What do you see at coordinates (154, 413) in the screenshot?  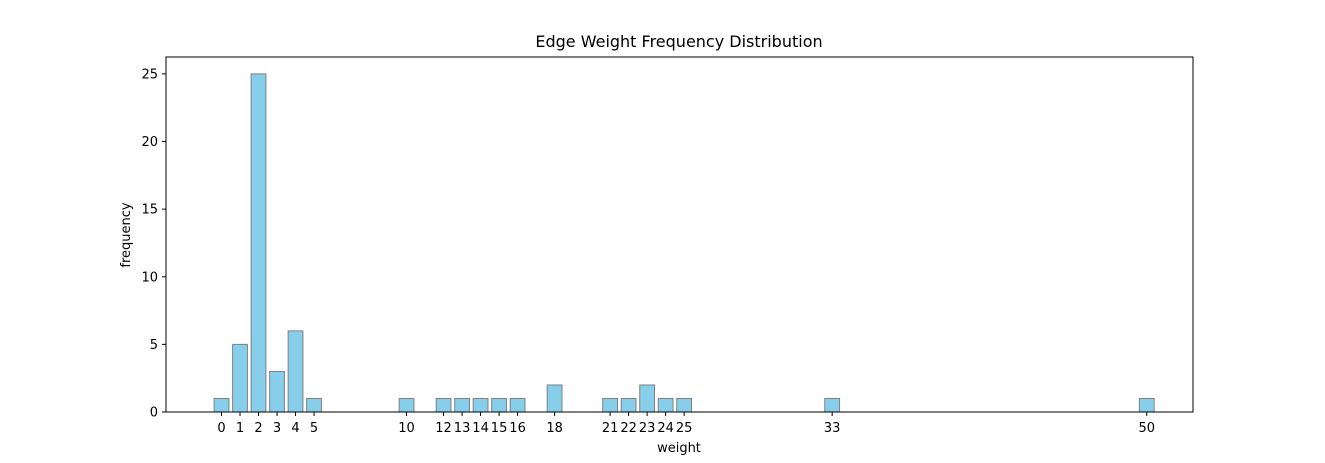 I see `y-tick-label: 0` at bounding box center [154, 413].